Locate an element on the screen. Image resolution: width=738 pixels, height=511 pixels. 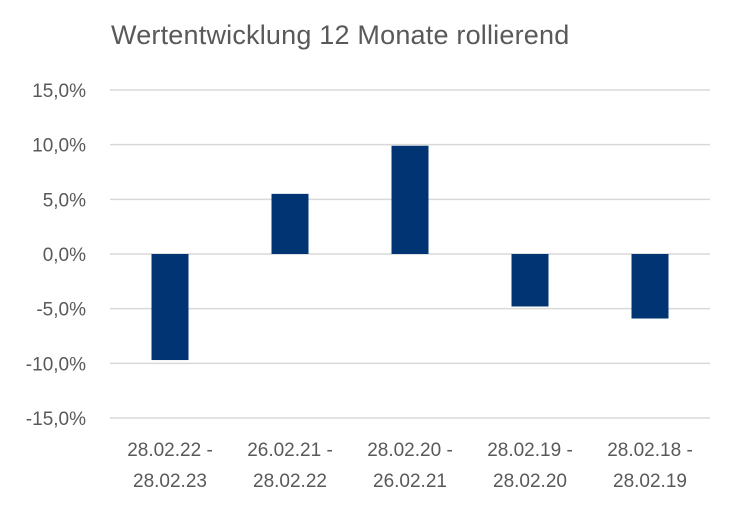
y-axis-tick-labels: 15,0% 10,0% 5,0% 0,0% -5,0% -10,0% -15,0% is located at coordinates (56, 255).